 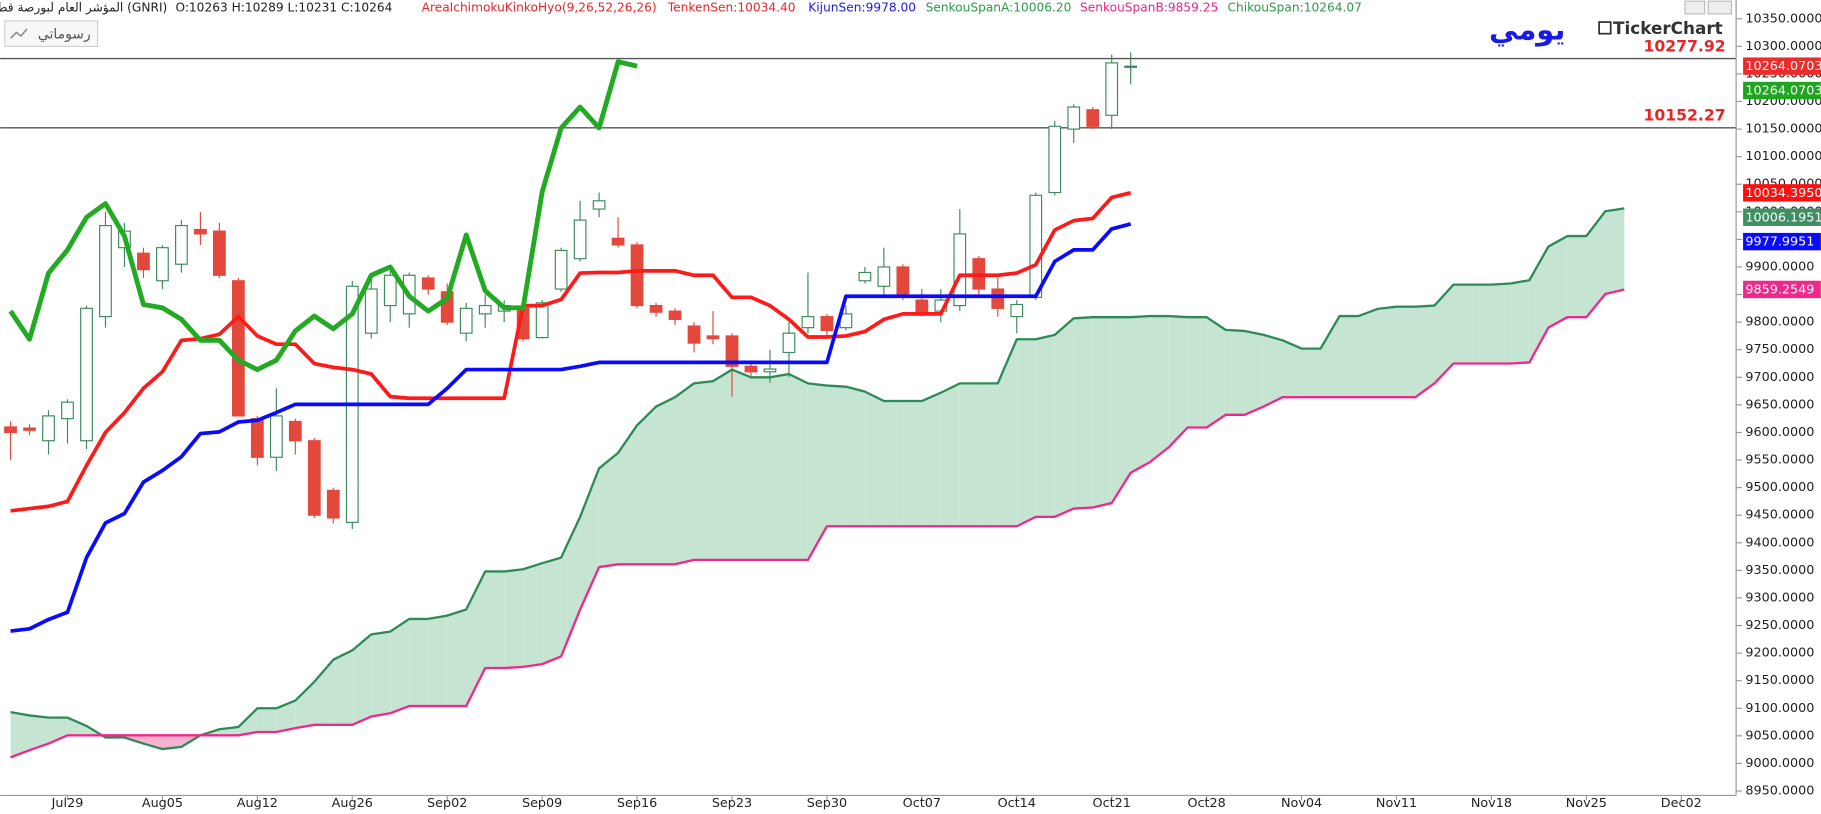 What do you see at coordinates (1779, 349) in the screenshot?
I see `y-tick-label: 9750.0000` at bounding box center [1779, 349].